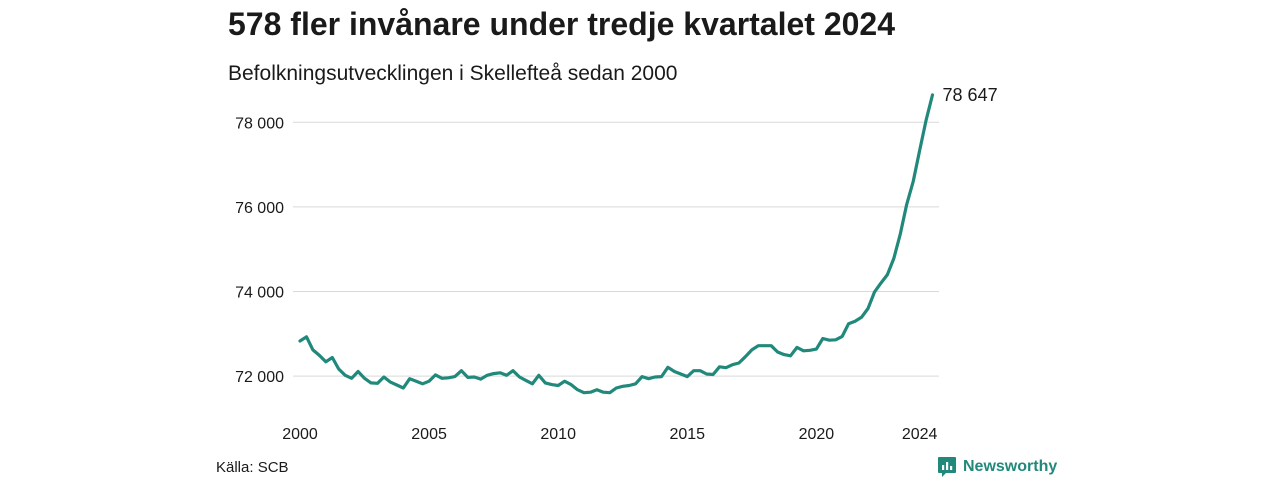 The image size is (1280, 480). What do you see at coordinates (920, 434) in the screenshot?
I see `x-tick-label: 2024` at bounding box center [920, 434].